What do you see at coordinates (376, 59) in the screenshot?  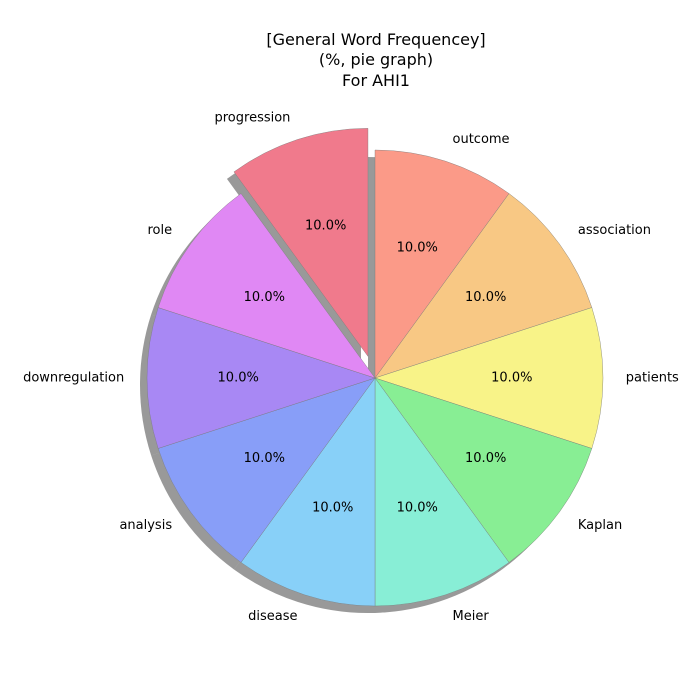 I see `chart-title-line-2: (%, pie graph)` at bounding box center [376, 59].